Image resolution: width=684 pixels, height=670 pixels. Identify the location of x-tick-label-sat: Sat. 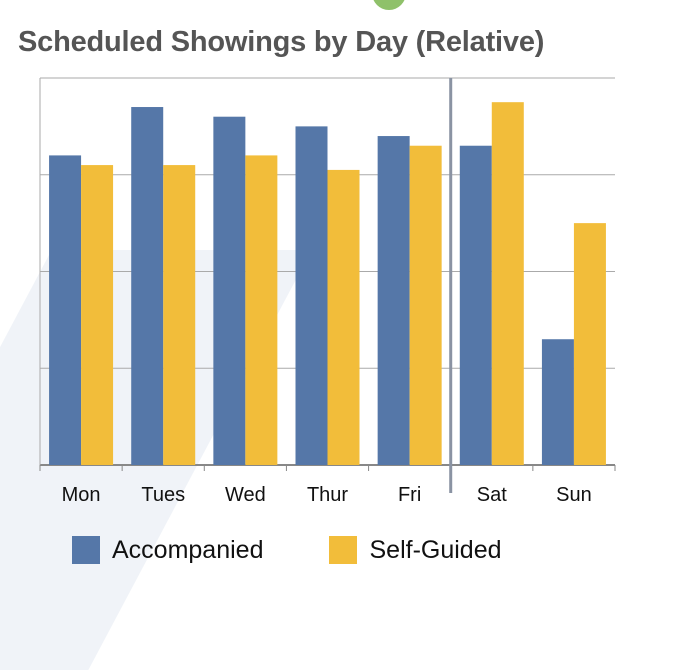
(492, 495).